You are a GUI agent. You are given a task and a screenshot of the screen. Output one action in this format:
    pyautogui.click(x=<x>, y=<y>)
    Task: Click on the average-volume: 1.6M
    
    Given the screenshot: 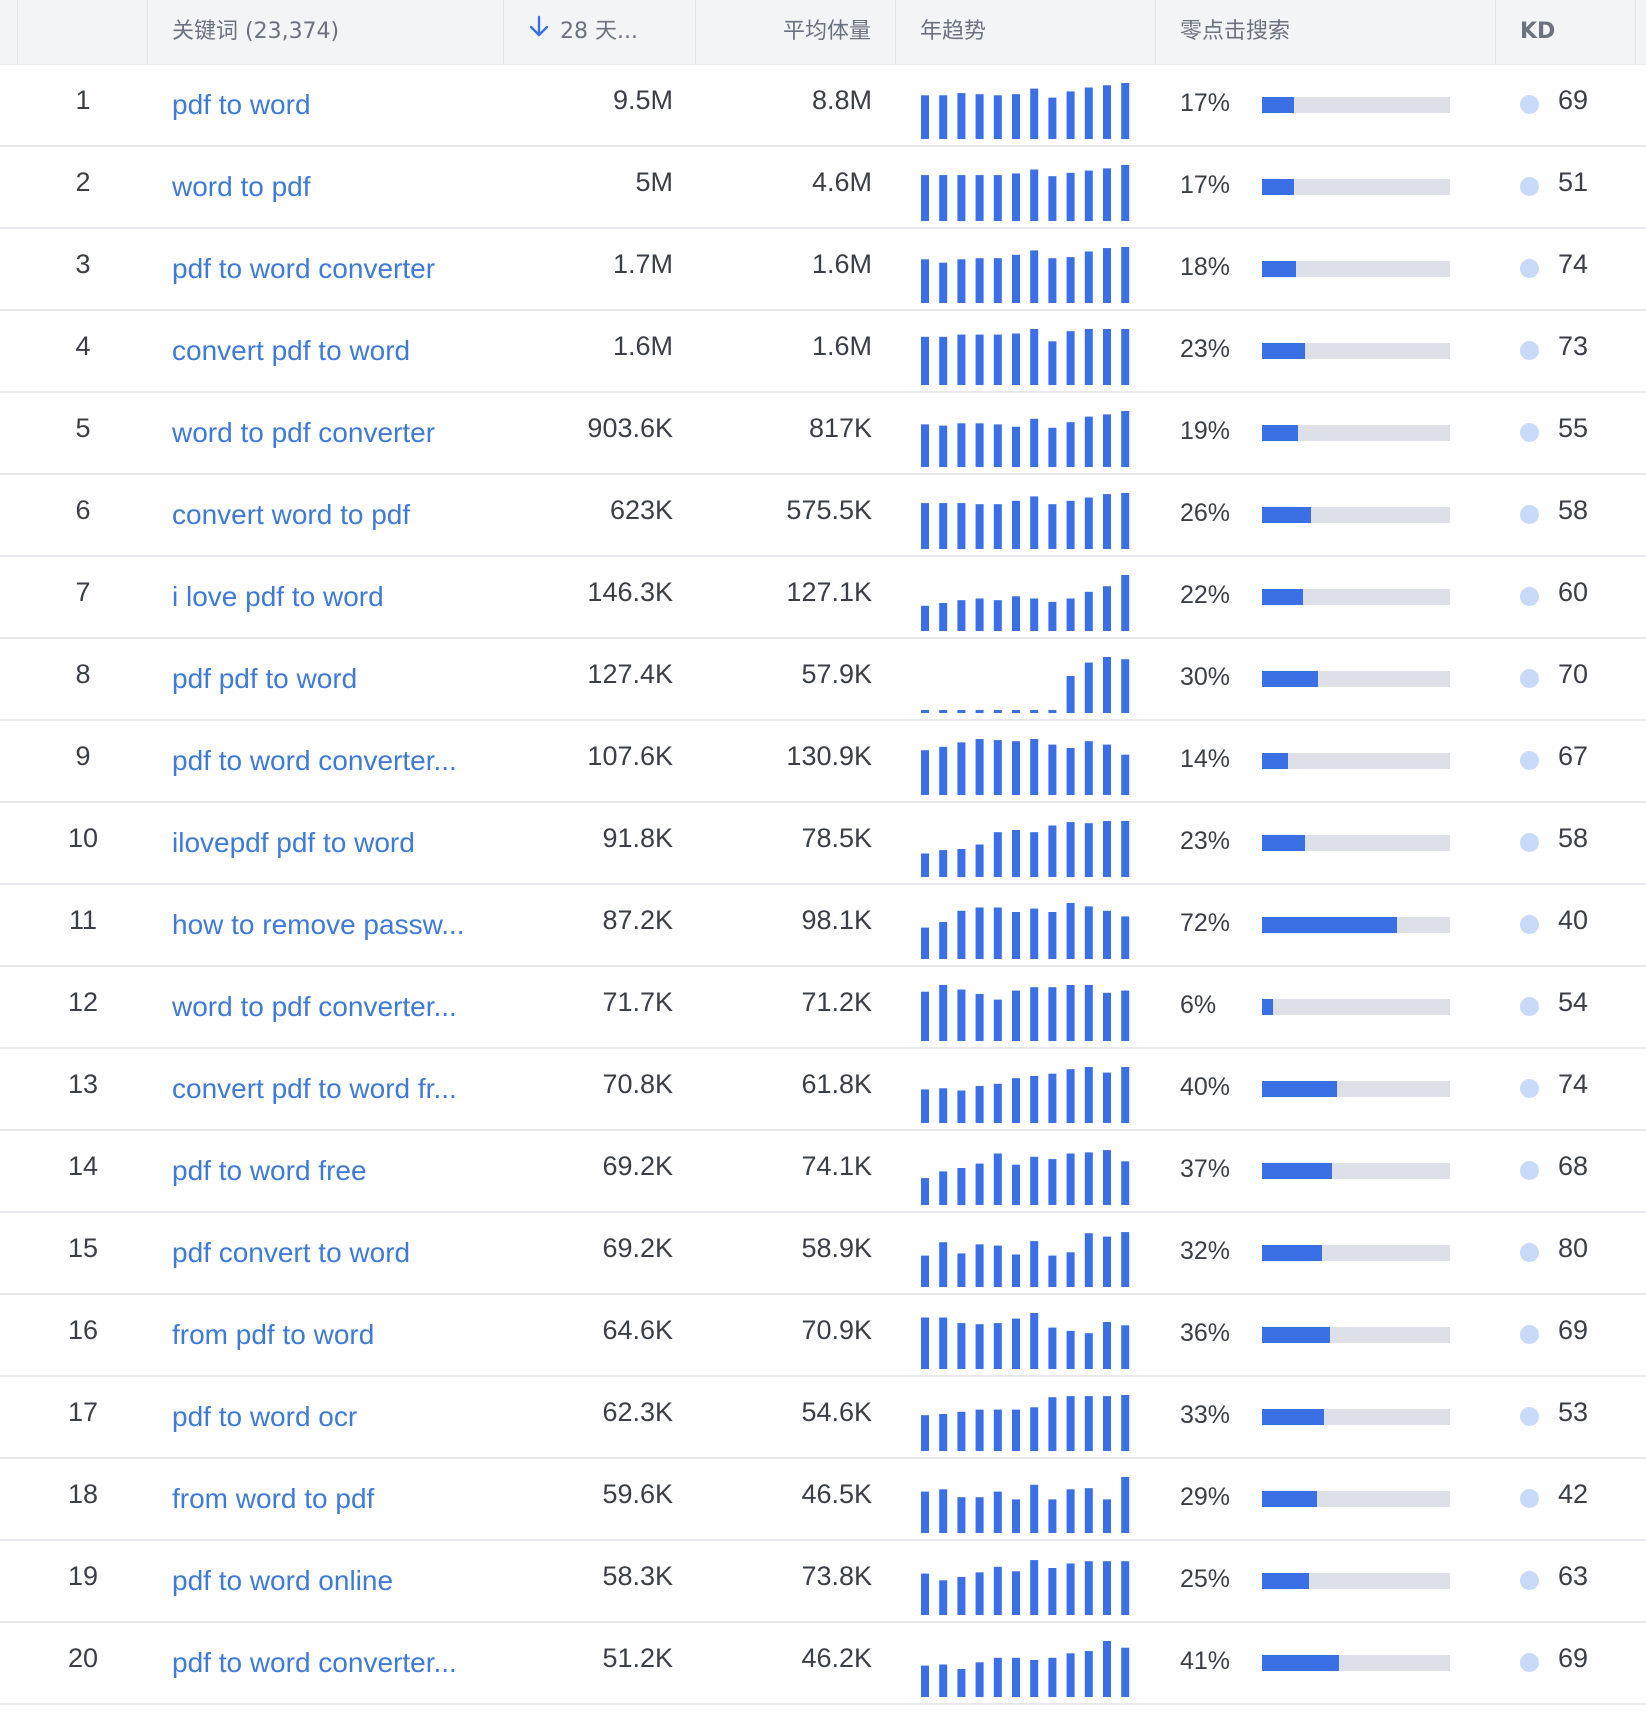 What is the action you would take?
    pyautogui.click(x=841, y=346)
    